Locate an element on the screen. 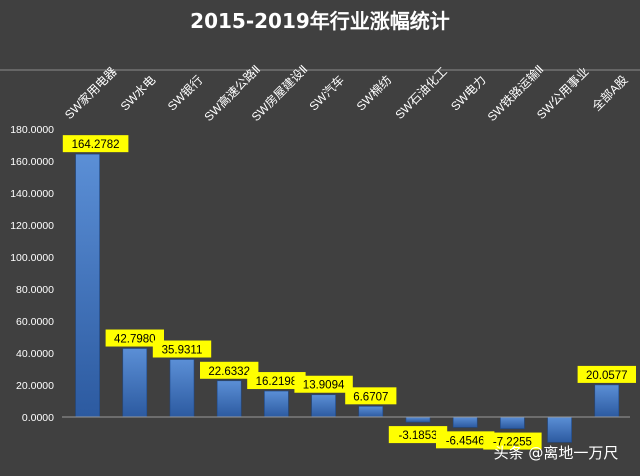 The image size is (640, 476). y-tick-label: 0.0000 is located at coordinates (38, 418).